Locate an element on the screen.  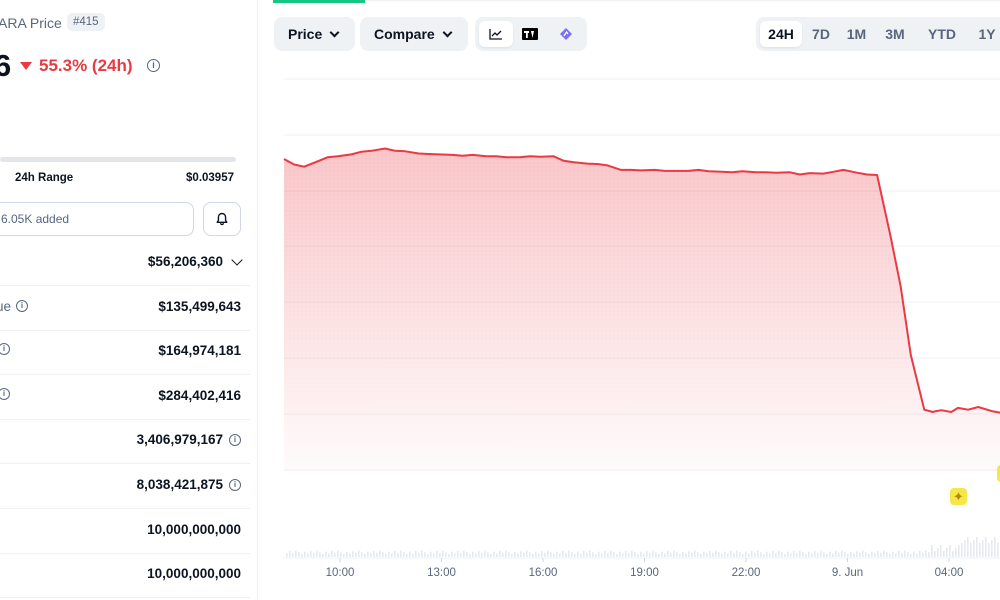
x-tick-label: 10:00 is located at coordinates (340, 573).